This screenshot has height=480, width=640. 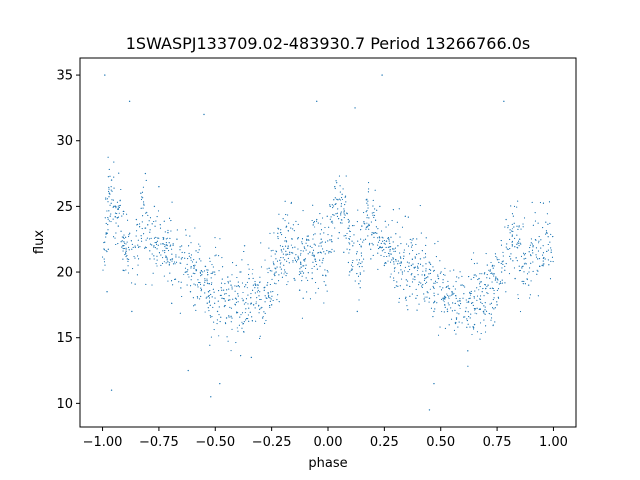 I want to click on y-tick-label: 10, so click(x=64, y=404).